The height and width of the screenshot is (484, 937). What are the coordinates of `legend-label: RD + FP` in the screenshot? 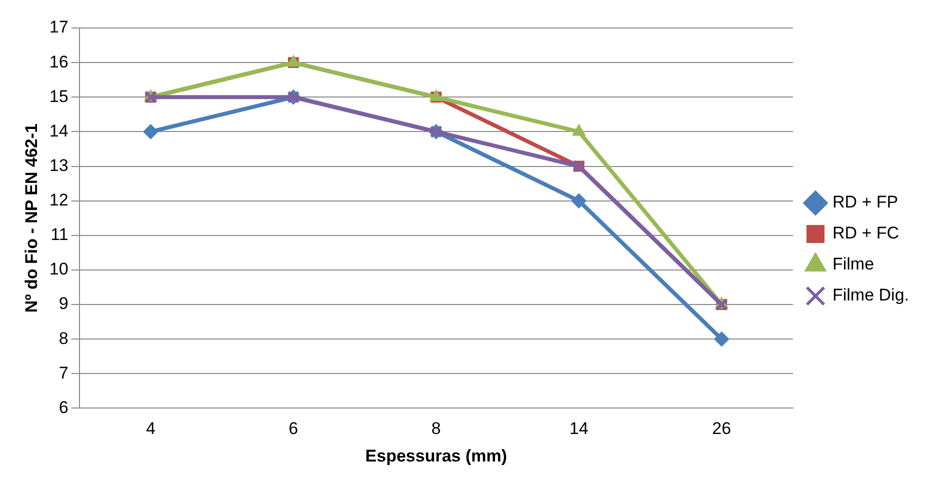 It's located at (865, 202).